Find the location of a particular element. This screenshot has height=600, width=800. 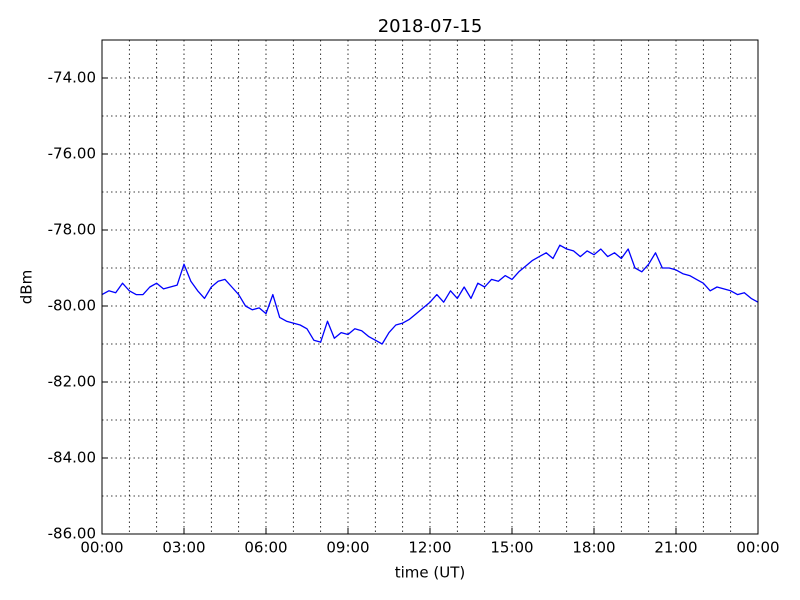

x-tick-label: 18:00 is located at coordinates (593, 548).